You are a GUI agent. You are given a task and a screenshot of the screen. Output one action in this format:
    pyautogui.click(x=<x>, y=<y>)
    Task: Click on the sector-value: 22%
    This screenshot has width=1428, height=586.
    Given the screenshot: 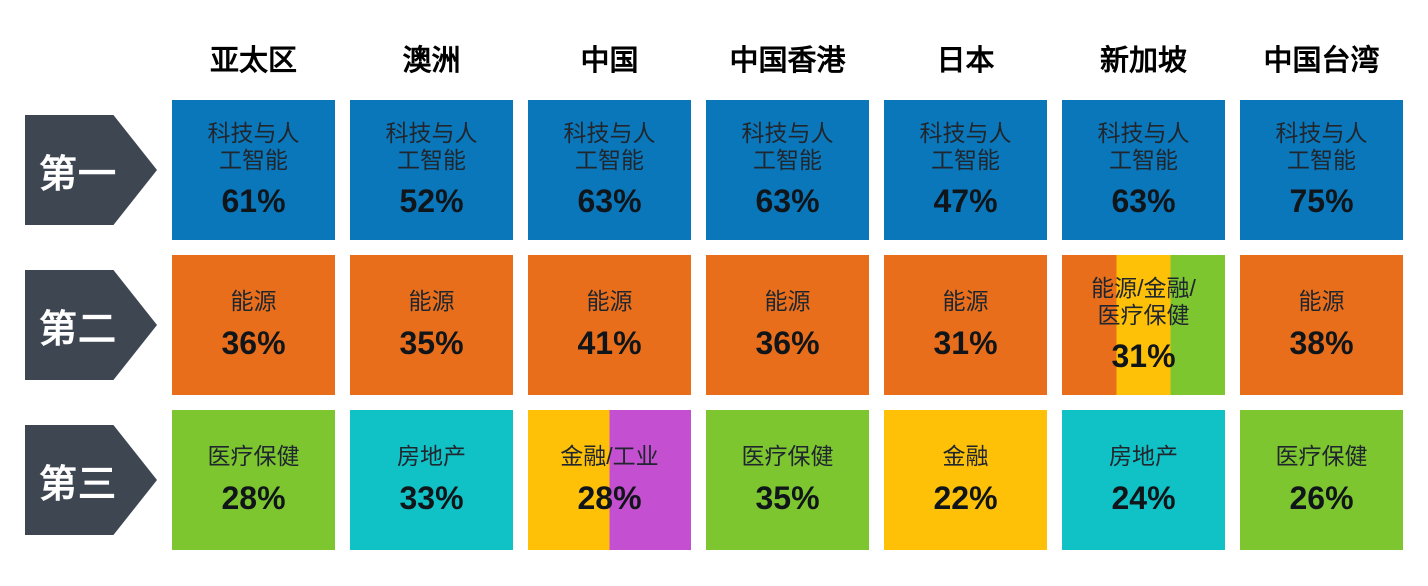 What is the action you would take?
    pyautogui.click(x=965, y=497)
    